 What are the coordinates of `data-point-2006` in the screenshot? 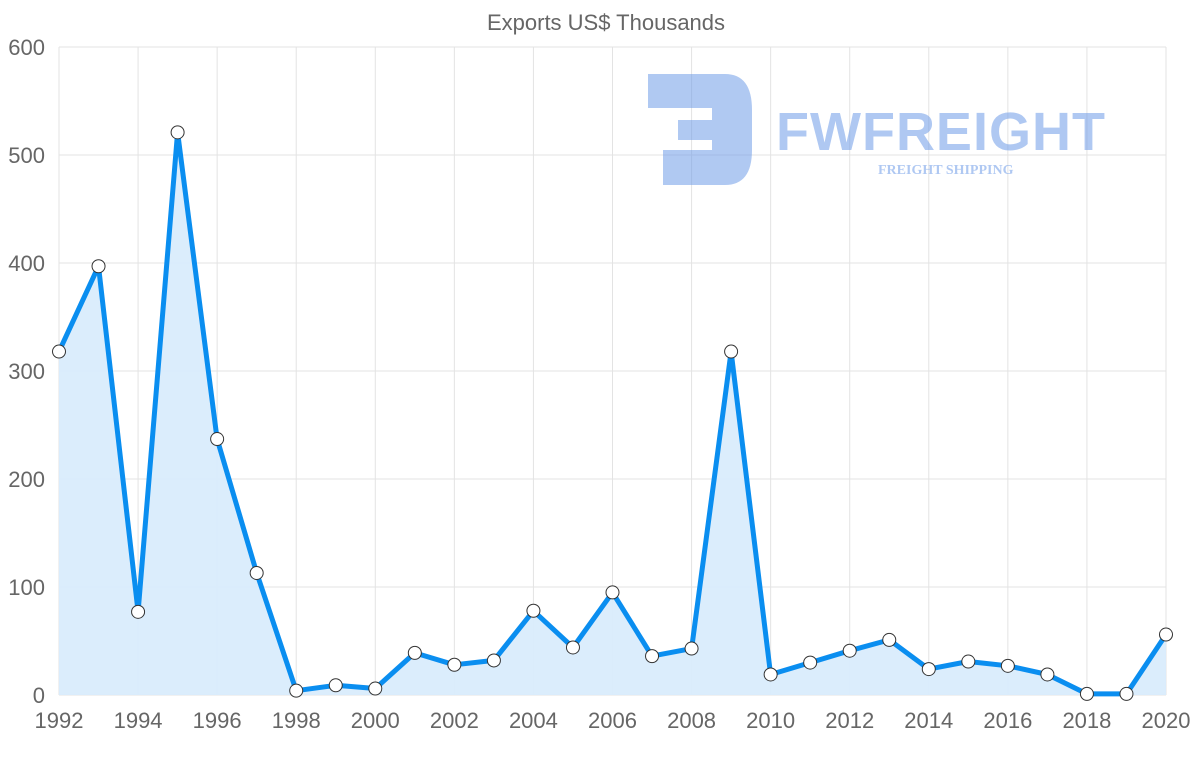 It's located at (612, 592).